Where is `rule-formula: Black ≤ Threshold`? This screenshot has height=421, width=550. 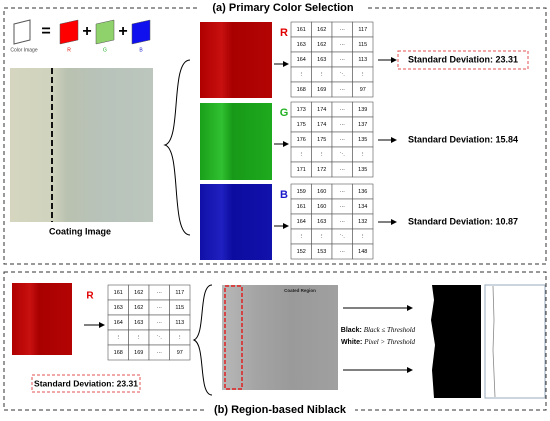 rule-formula: Black ≤ Threshold is located at coordinates (390, 330).